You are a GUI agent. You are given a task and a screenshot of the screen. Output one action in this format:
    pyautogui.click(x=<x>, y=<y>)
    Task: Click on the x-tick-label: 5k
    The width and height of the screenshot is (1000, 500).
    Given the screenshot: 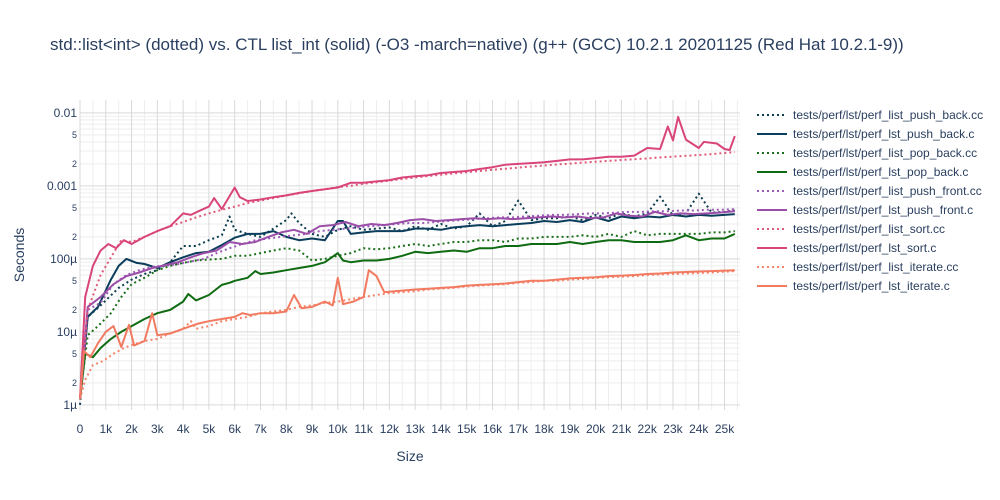 What is the action you would take?
    pyautogui.click(x=210, y=429)
    